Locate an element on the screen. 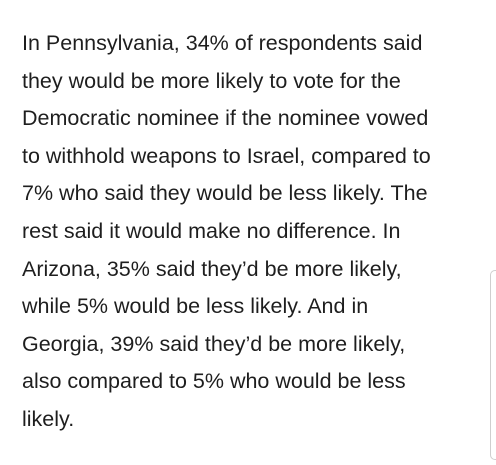 The width and height of the screenshot is (496, 465). paragraph-line: In Pennsylvania, 34% of respondents said is located at coordinates (222, 43).